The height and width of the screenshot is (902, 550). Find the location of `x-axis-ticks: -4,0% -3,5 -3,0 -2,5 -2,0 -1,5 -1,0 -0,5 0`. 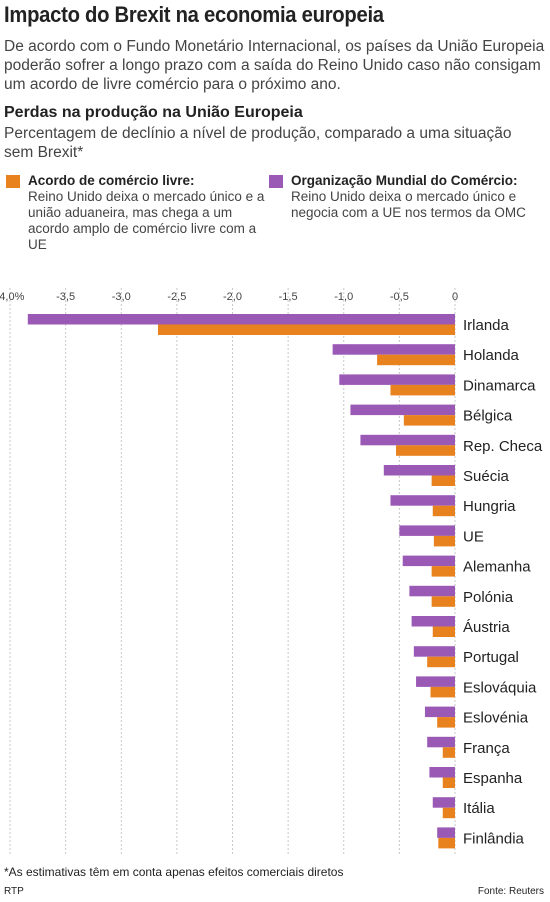

x-axis-ticks: -4,0% -3,5 -3,0 -2,5 -2,0 -1,5 -1,0 -0,5 0 is located at coordinates (229, 297).